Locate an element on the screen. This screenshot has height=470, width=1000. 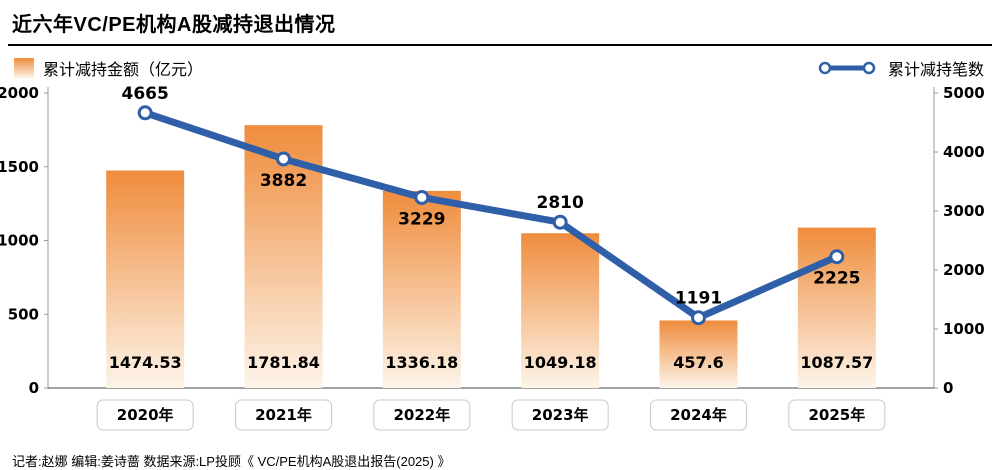
left-axis-tick-label: 1500 is located at coordinates (19, 167).